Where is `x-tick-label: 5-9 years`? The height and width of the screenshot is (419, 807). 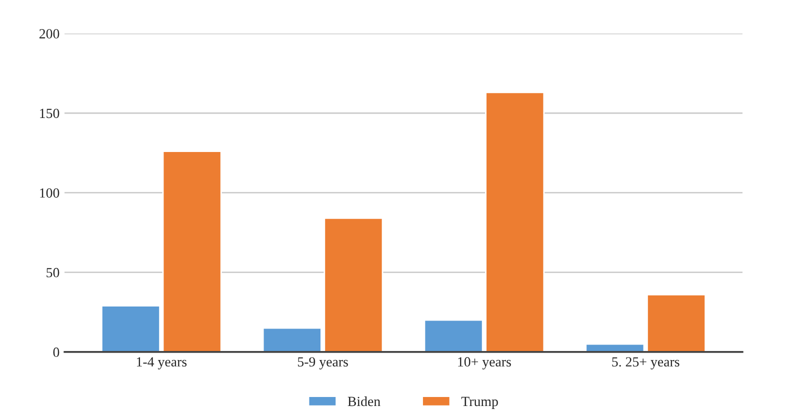
x-tick-label: 5-9 years is located at coordinates (323, 363).